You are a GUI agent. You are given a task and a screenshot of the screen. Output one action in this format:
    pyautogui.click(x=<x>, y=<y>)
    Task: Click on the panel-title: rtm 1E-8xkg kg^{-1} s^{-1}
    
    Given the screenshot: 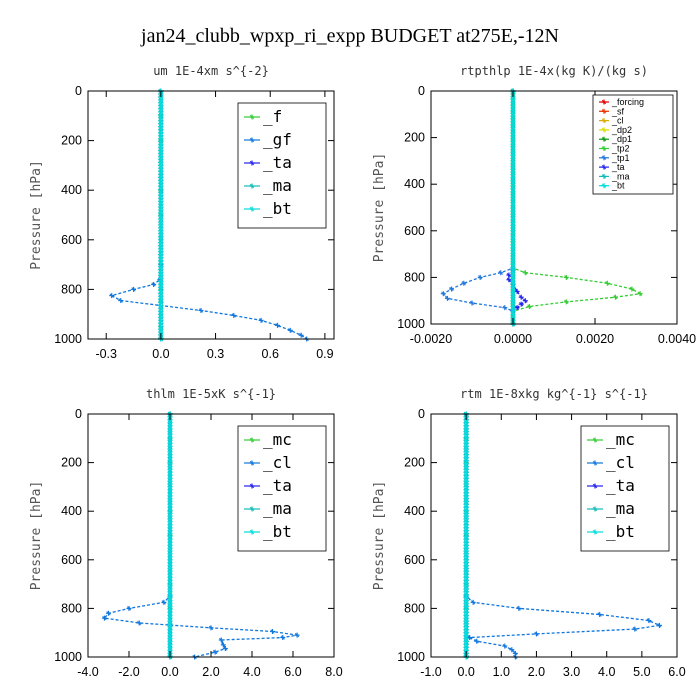 What is the action you would take?
    pyautogui.click(x=554, y=394)
    